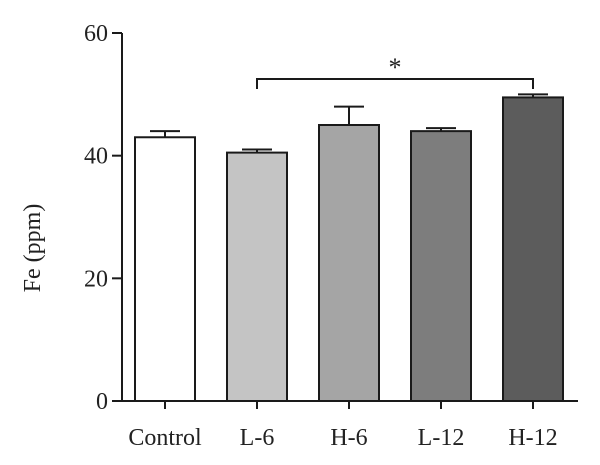 The width and height of the screenshot is (600, 465). What do you see at coordinates (532, 438) in the screenshot?
I see `x-tick-label-h-12: H-12` at bounding box center [532, 438].